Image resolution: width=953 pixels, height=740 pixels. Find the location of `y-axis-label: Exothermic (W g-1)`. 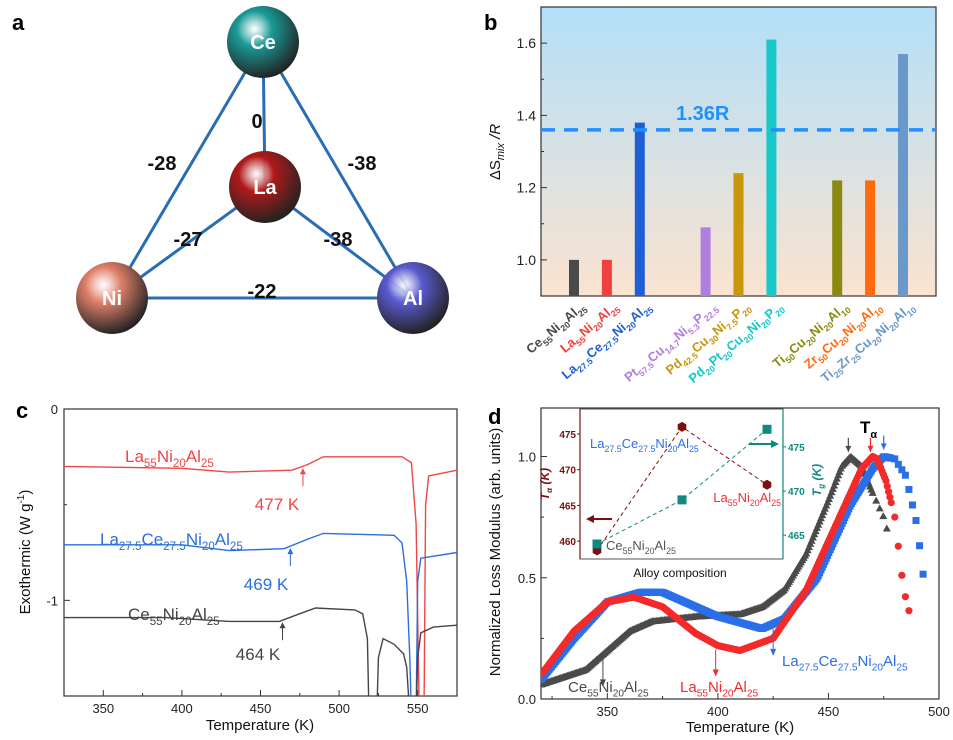

y-axis-label: Exothermic (W g-1) is located at coordinates (25, 552).